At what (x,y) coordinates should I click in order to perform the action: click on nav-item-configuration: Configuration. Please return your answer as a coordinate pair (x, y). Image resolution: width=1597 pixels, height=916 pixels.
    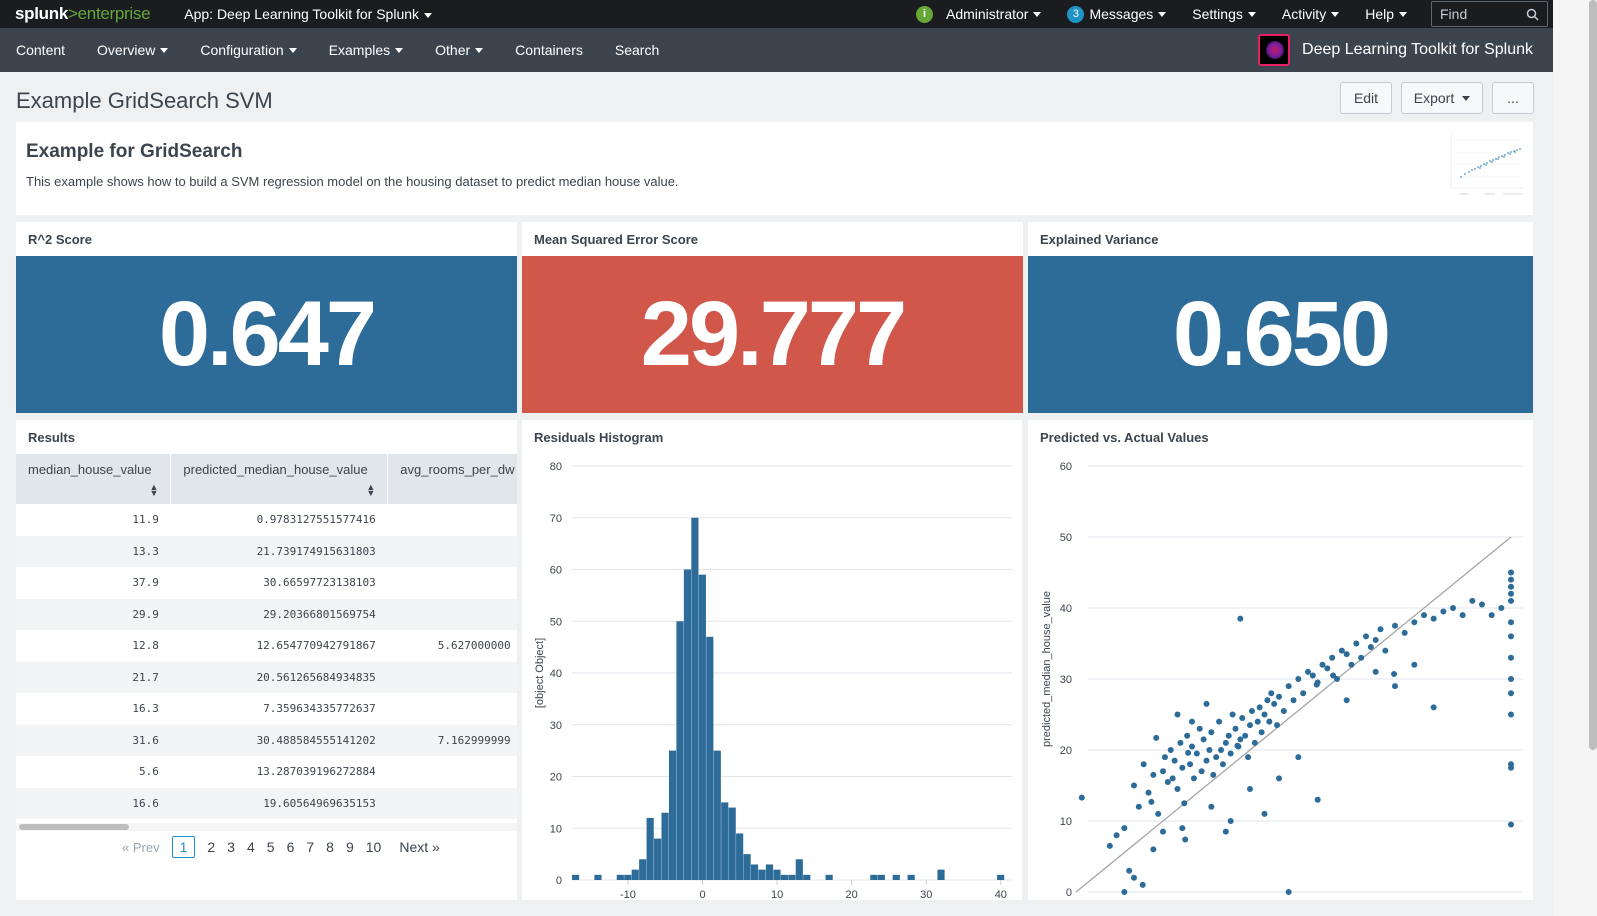
    Looking at the image, I should click on (248, 50).